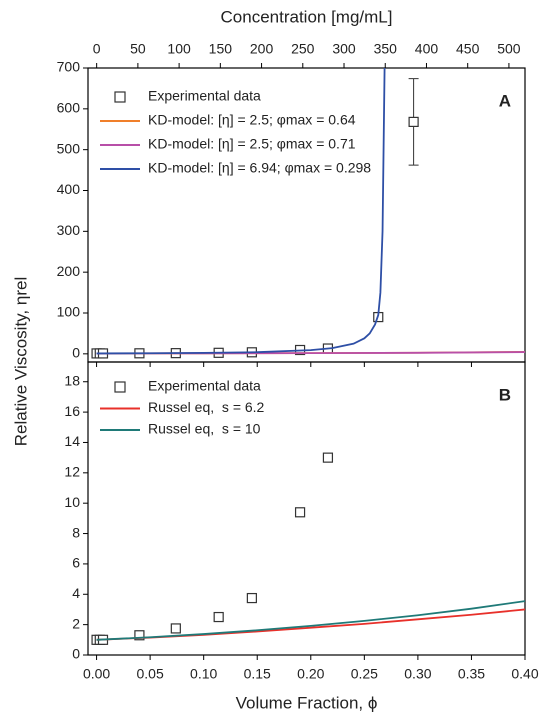 This screenshot has height=716, width=541. What do you see at coordinates (138, 49) in the screenshot?
I see `x2-tick-label: 50` at bounding box center [138, 49].